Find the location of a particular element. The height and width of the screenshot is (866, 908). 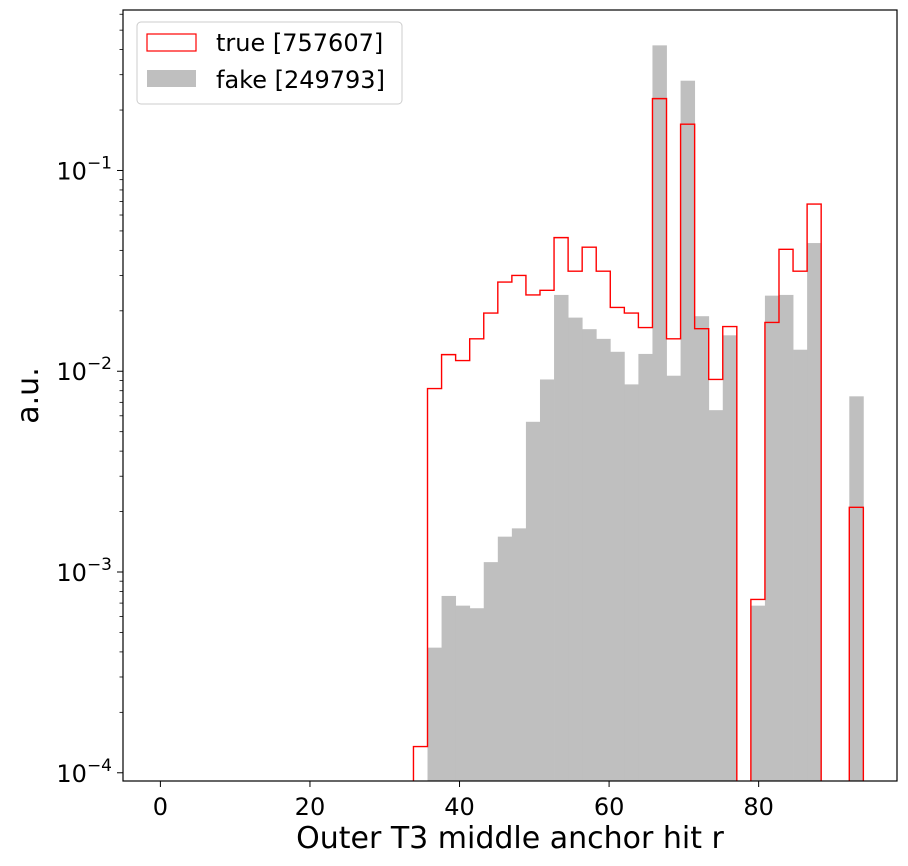

x-axis-label: Outer T3 middle anchor hit r is located at coordinates (510, 838).